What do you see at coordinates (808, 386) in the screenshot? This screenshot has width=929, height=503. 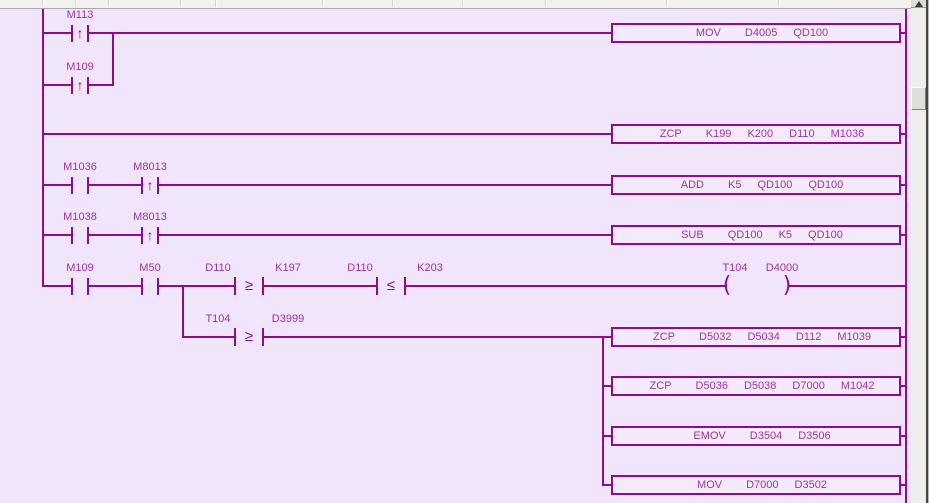 I see `instruction-operand: D7000` at bounding box center [808, 386].